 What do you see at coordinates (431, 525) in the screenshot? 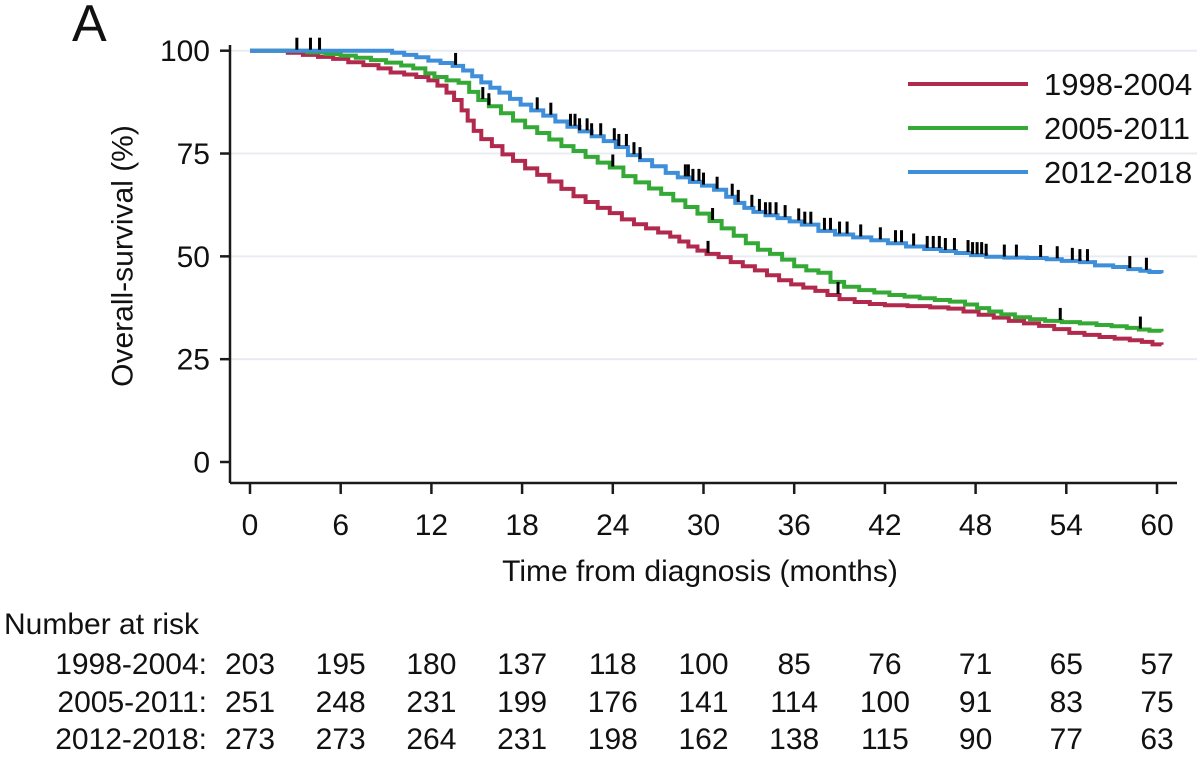
I see `x-tick-label: 12` at bounding box center [431, 525].